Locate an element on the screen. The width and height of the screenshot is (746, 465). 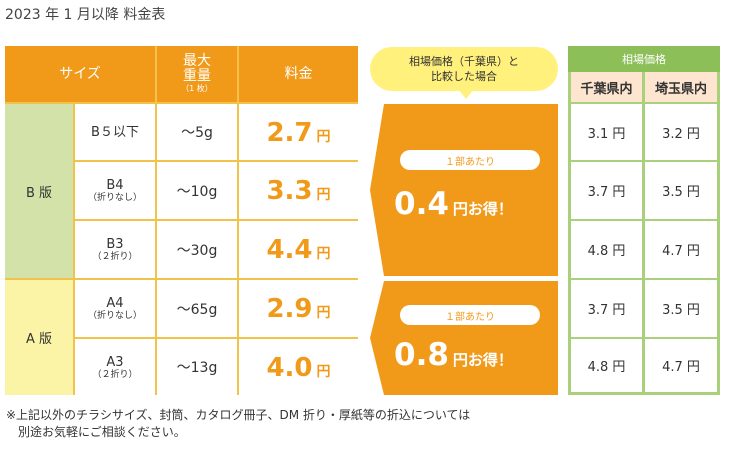
comparison-bubble: 相場価格（千葉県）と 比較した場合 is located at coordinates (464, 69).